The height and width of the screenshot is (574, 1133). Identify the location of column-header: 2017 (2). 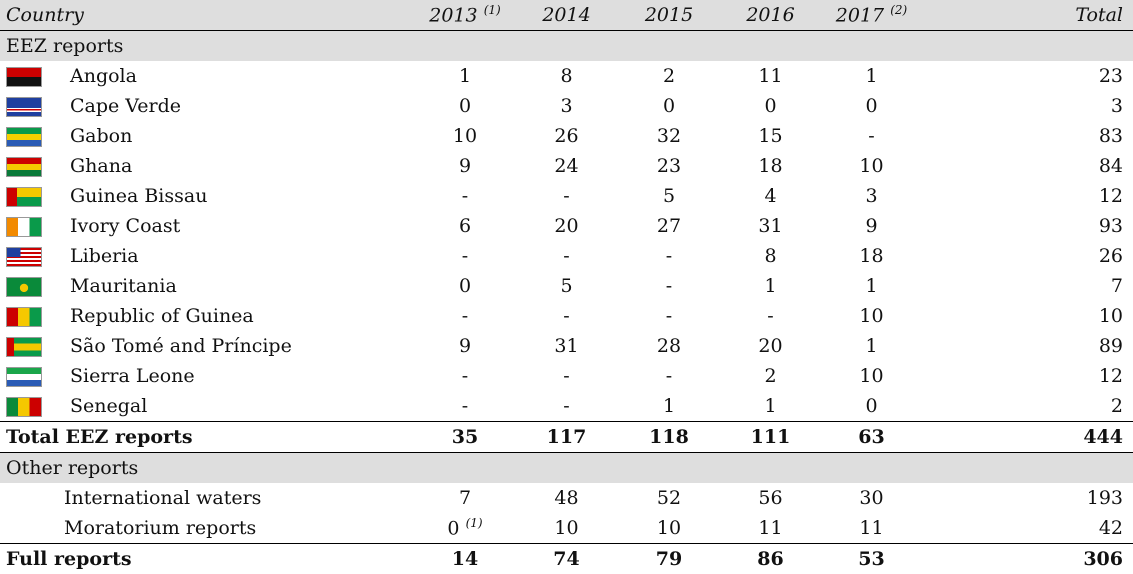
(871, 15).